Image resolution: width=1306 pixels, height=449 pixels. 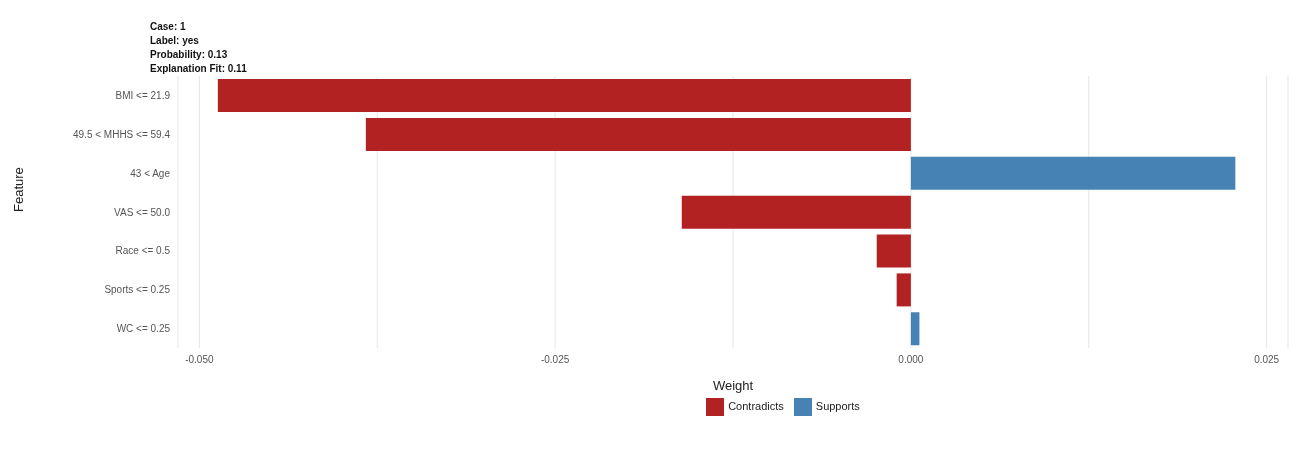 What do you see at coordinates (837, 405) in the screenshot?
I see `legend-label: Supports` at bounding box center [837, 405].